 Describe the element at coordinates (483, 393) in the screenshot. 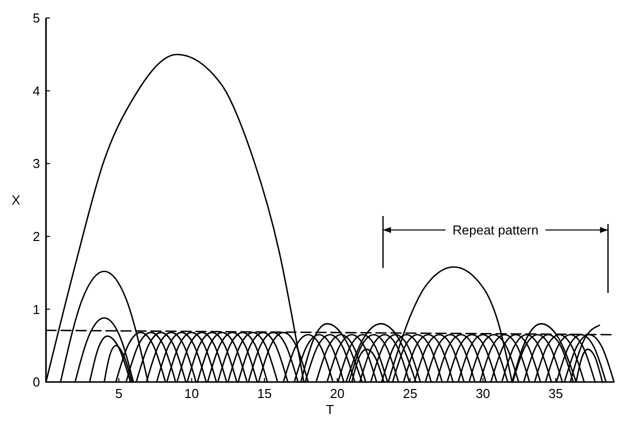

I see `x-tick-label: 30` at that location.